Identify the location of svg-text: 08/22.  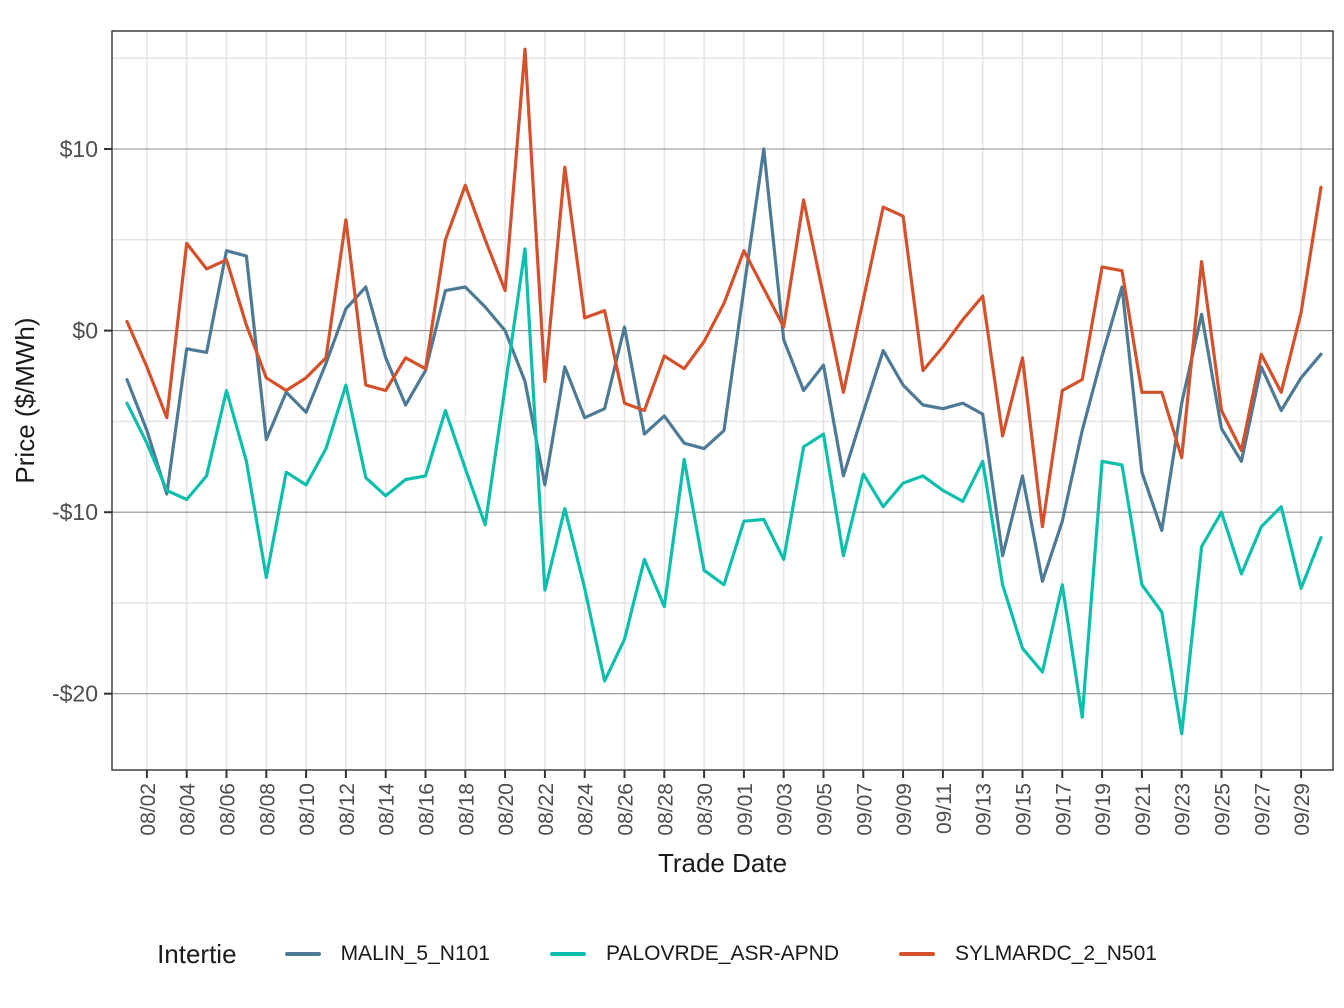
(546, 809).